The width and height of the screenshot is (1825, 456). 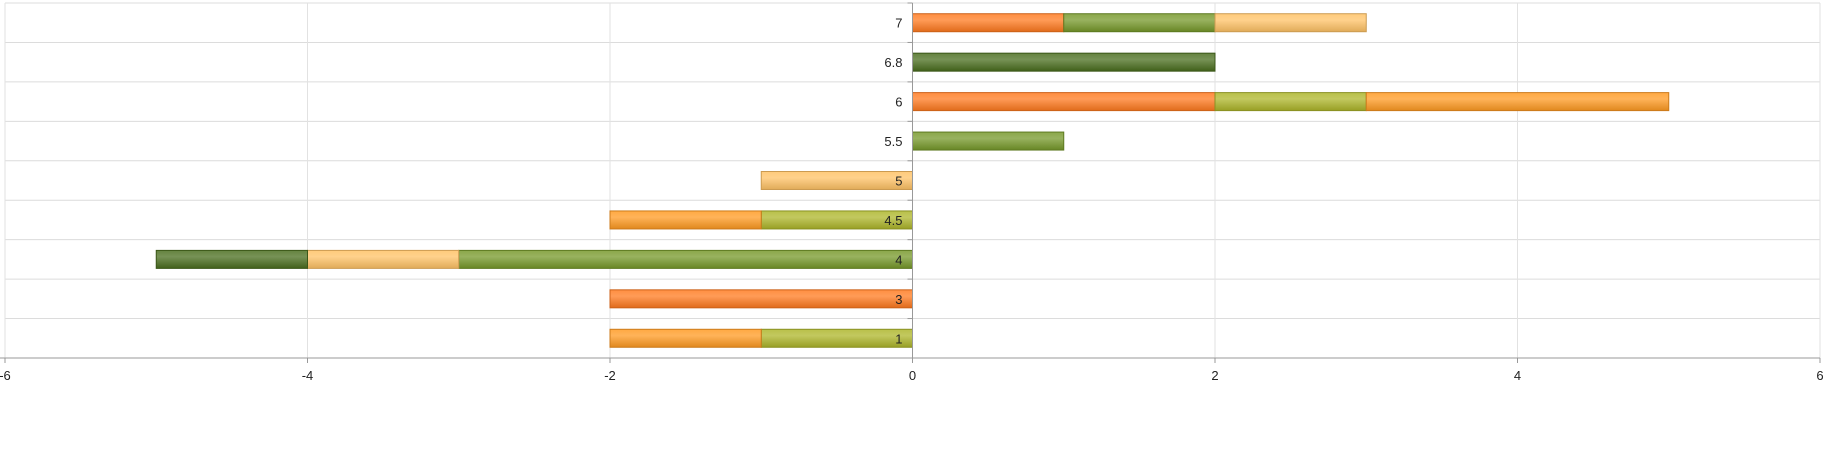 I want to click on category-label: 1, so click(x=898, y=338).